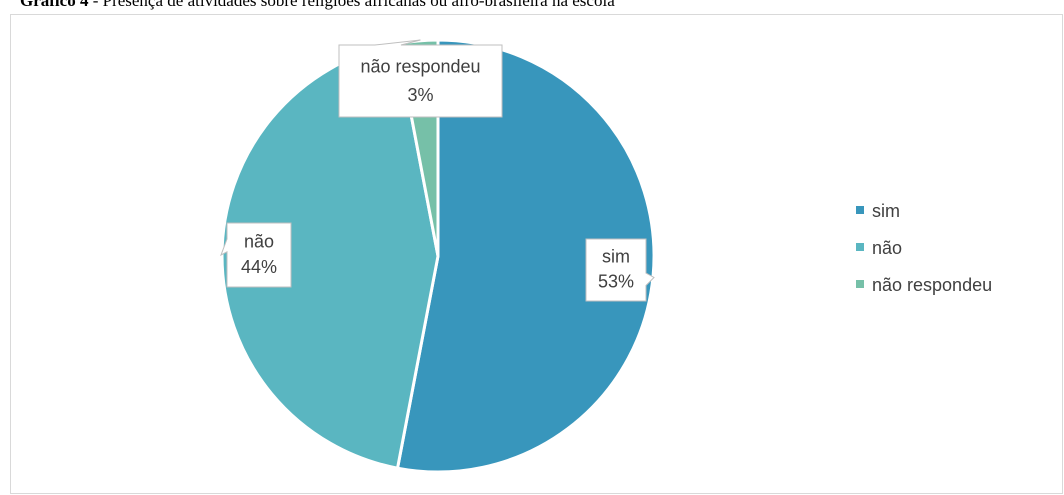  Describe the element at coordinates (616, 257) in the screenshot. I see `data-label-category: sim` at that location.